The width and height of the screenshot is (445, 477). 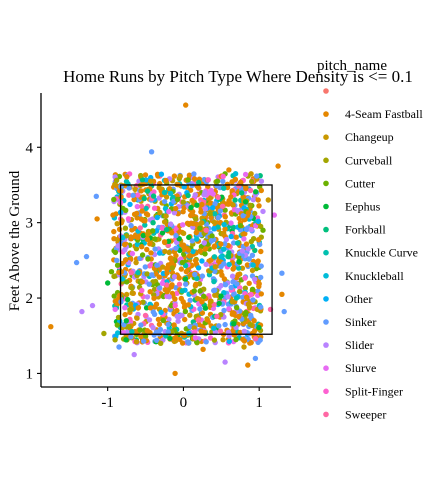 I want to click on legend-label: Split-Finger, so click(x=374, y=391).